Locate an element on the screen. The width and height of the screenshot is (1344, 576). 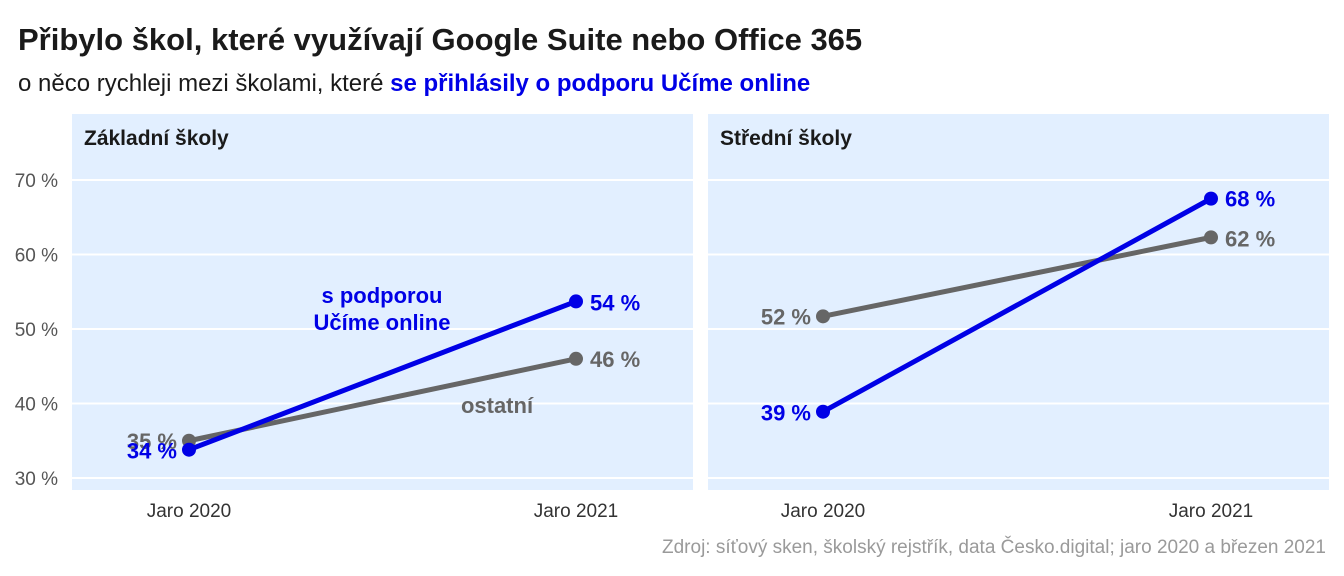
data-label: 46 % is located at coordinates (615, 359).